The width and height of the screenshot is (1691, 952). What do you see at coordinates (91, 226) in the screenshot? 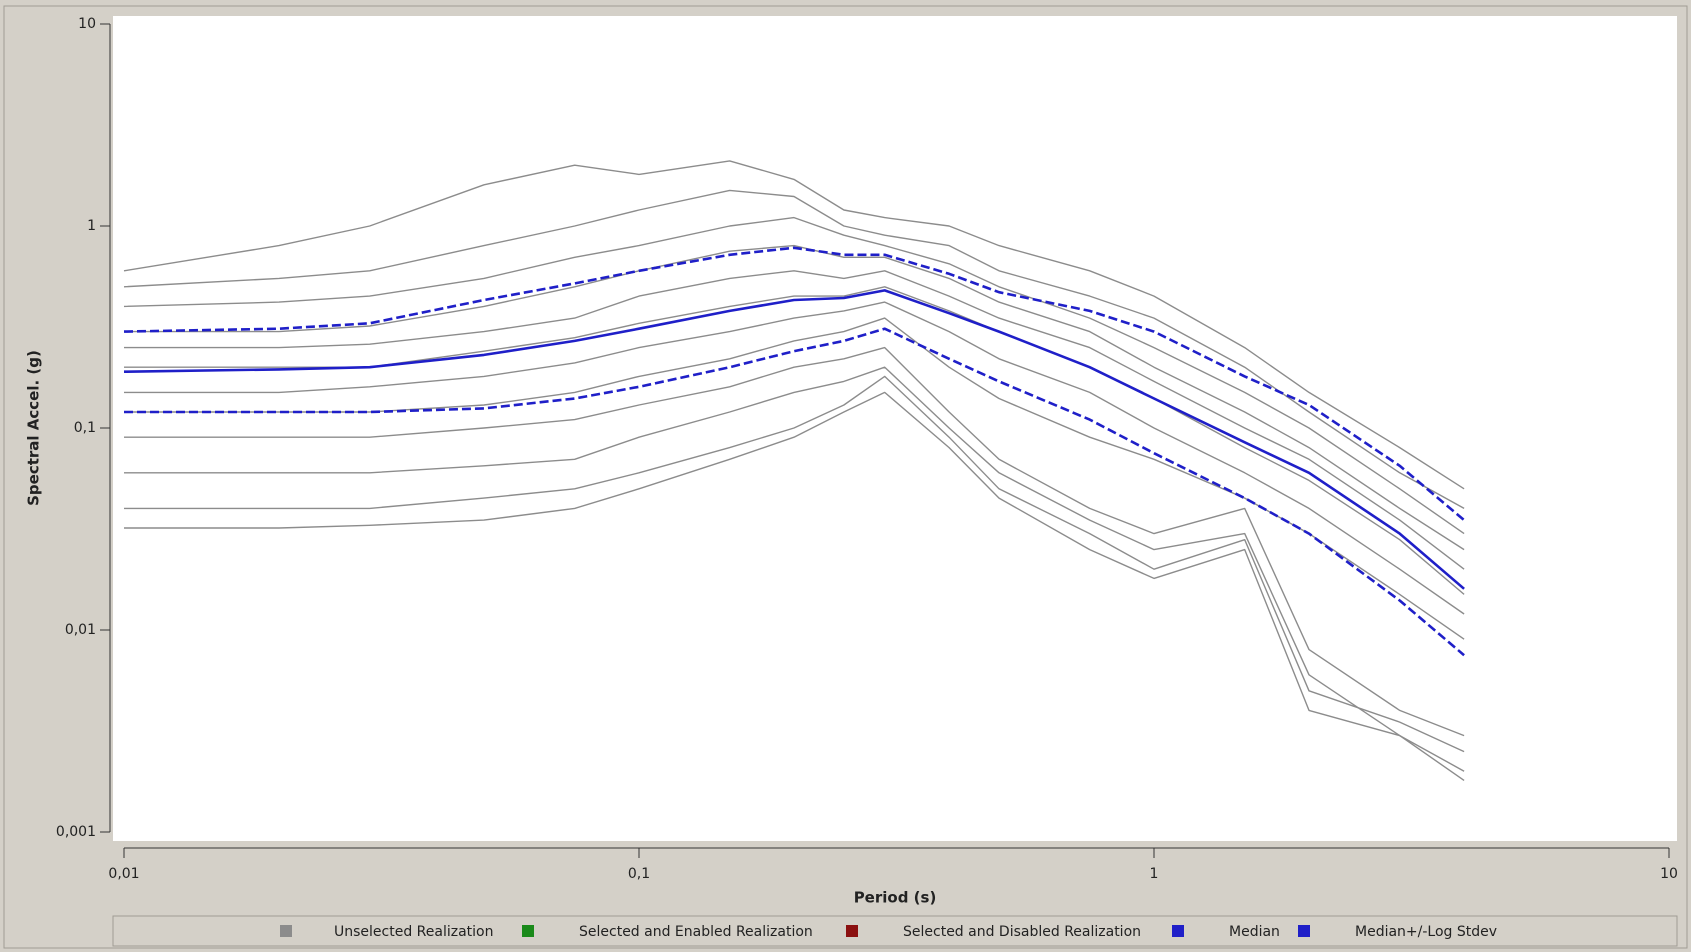
I see `y-tick-label: 1` at bounding box center [91, 226].